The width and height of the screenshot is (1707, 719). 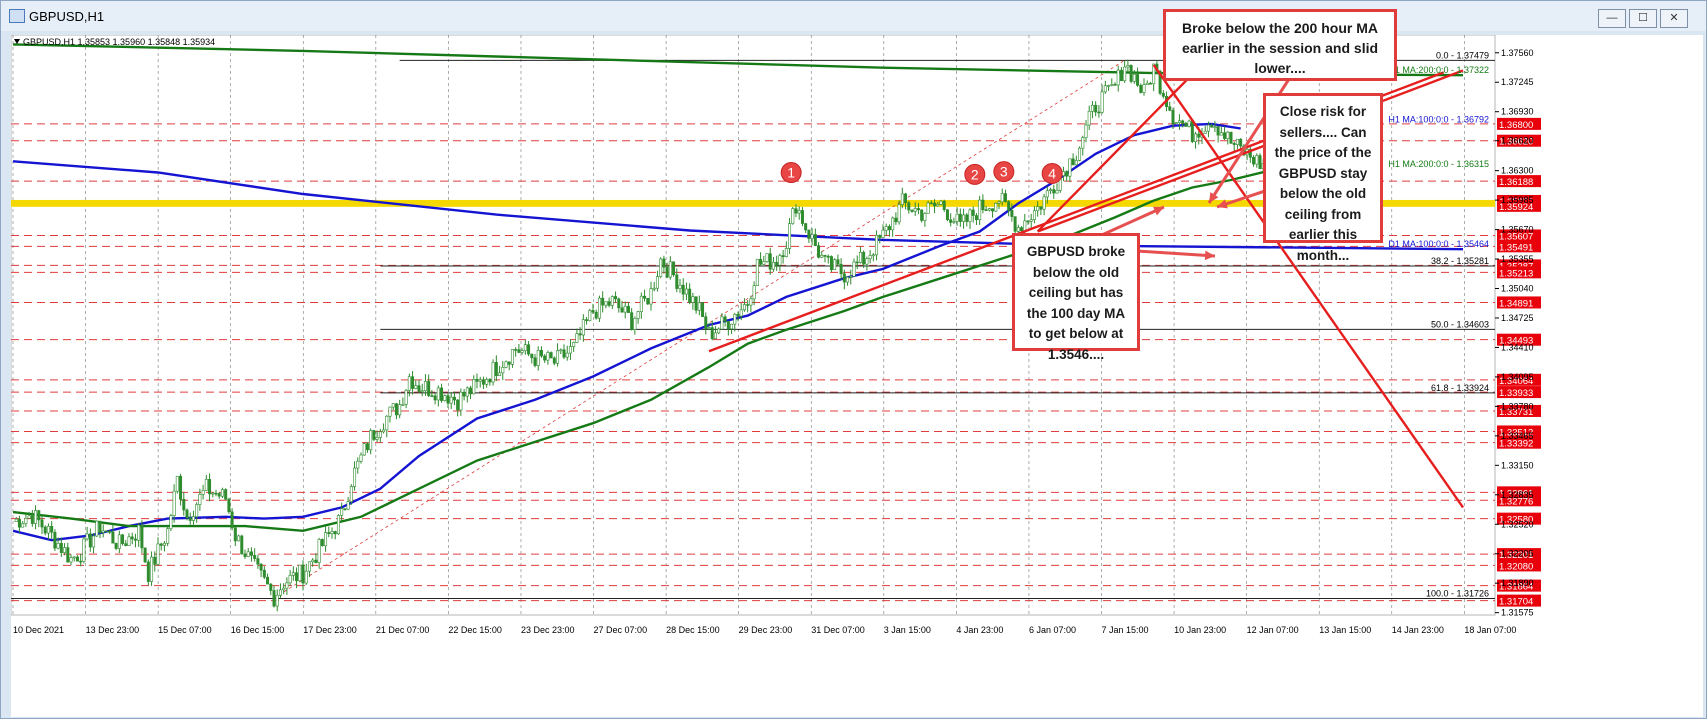 I want to click on close-button: ✕, so click(x=1674, y=18).